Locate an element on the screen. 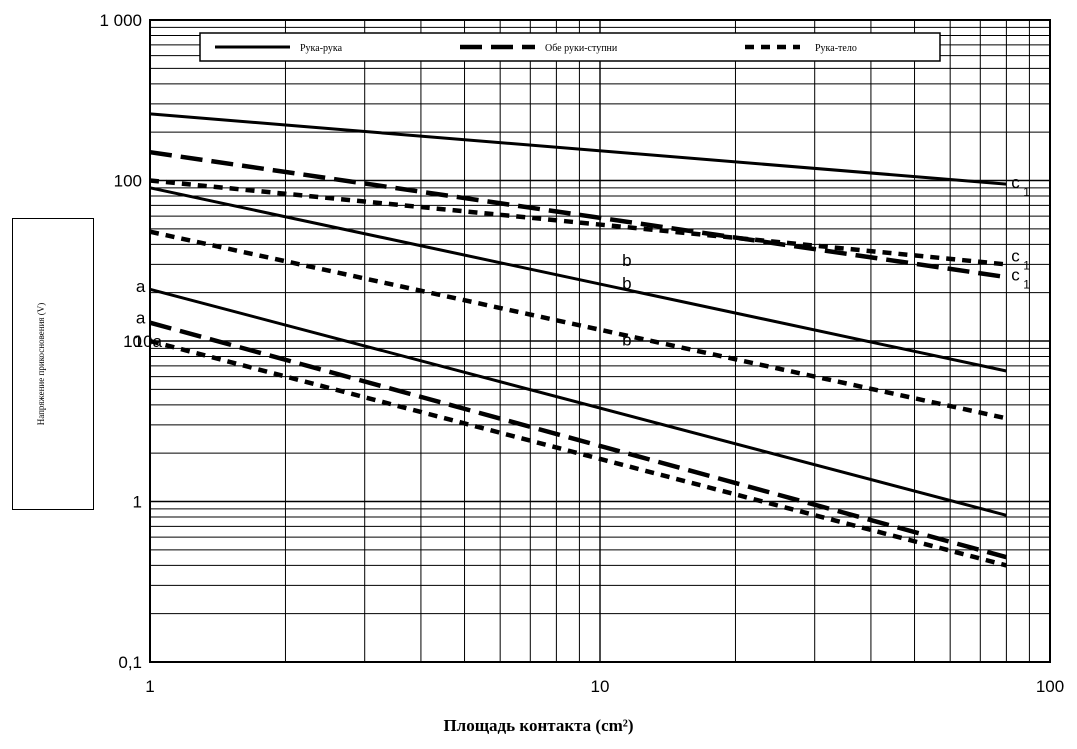  y-axis-label-box is located at coordinates (53, 364).